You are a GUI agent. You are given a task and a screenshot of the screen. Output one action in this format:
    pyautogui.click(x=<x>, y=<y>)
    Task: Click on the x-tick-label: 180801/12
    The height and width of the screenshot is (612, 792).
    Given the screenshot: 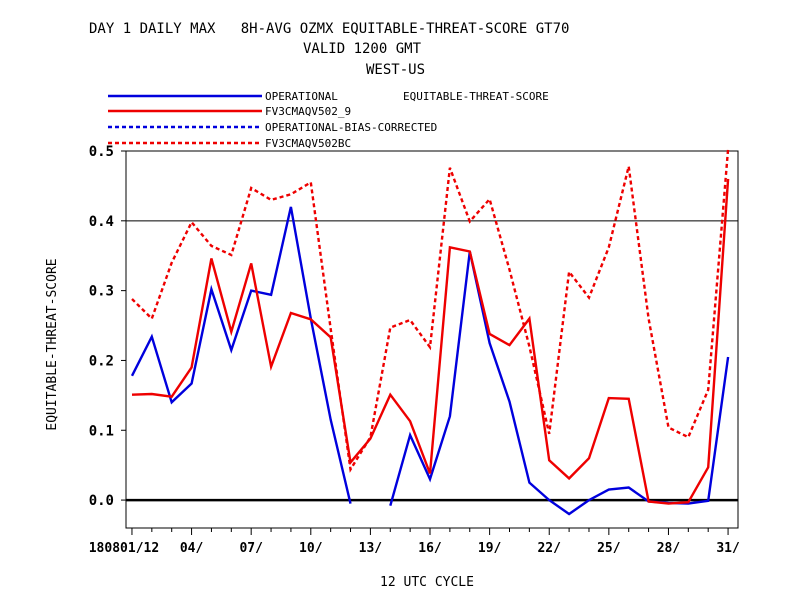 What is the action you would take?
    pyautogui.click(x=124, y=548)
    